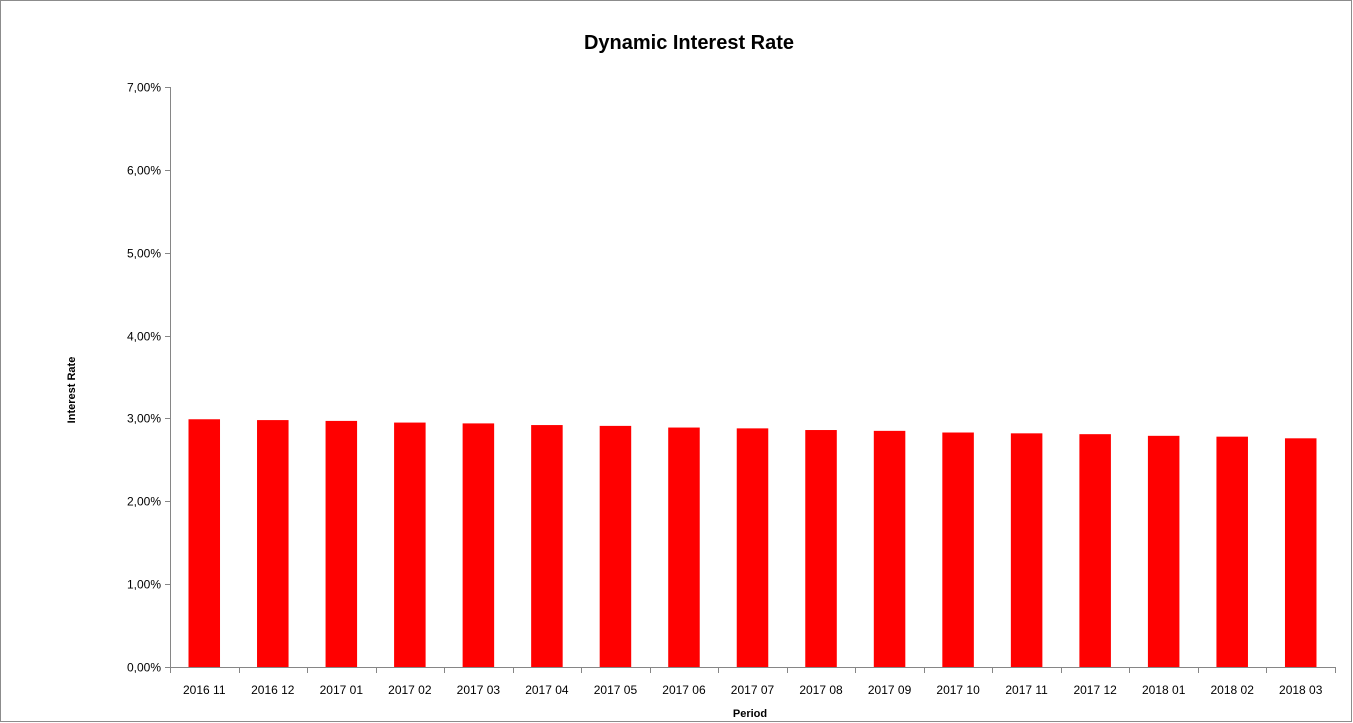 The height and width of the screenshot is (723, 1353). Describe the element at coordinates (342, 690) in the screenshot. I see `x-tick-label: 2017 01` at that location.